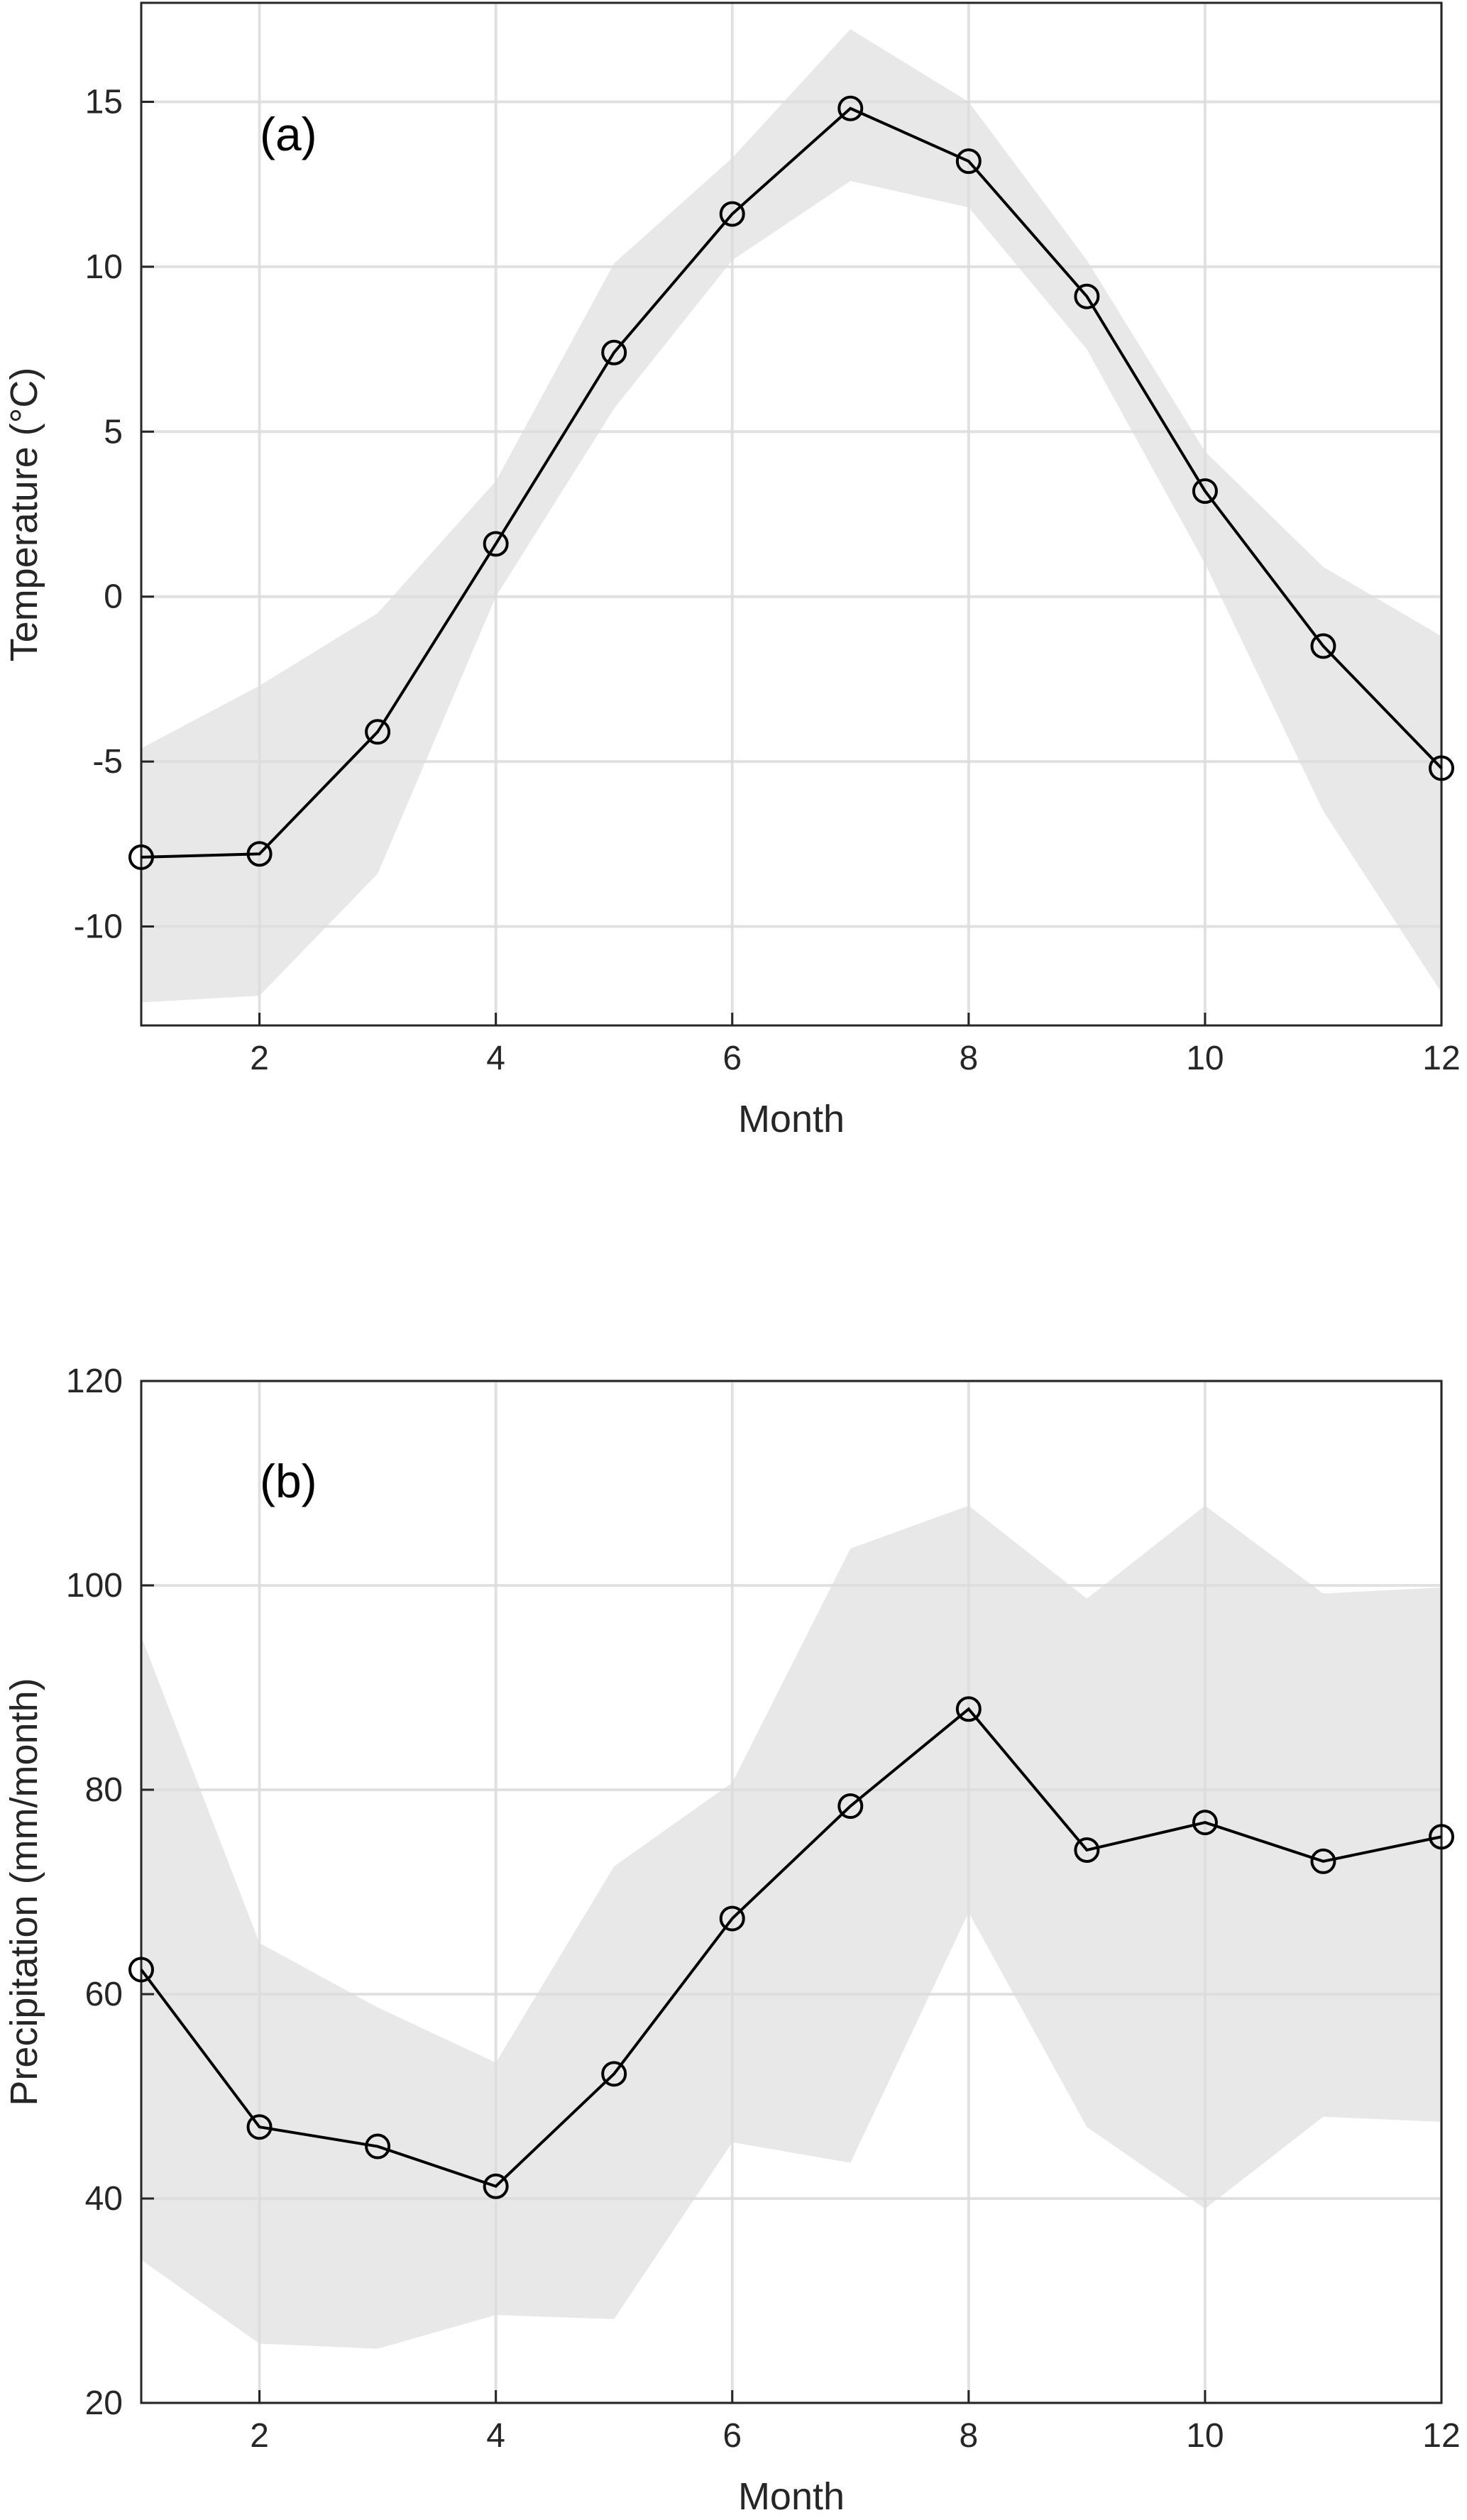 This screenshot has width=1467, height=2520. What do you see at coordinates (104, 1995) in the screenshot?
I see `y-tick-label: 60` at bounding box center [104, 1995].